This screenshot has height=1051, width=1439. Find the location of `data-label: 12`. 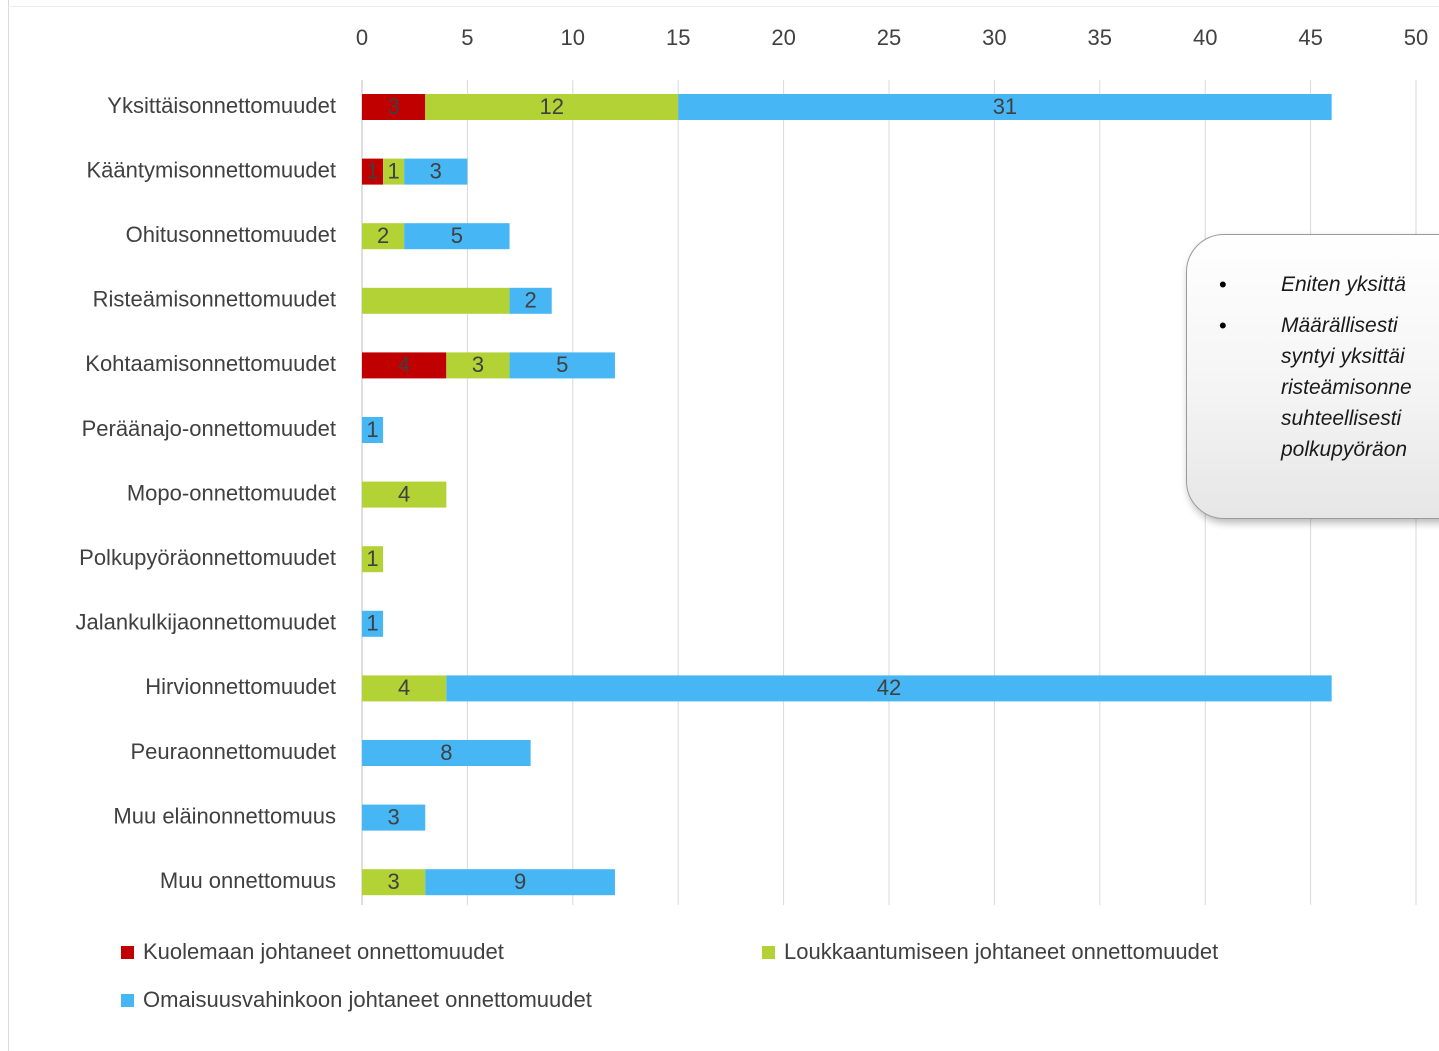

data-label: 12 is located at coordinates (551, 106).